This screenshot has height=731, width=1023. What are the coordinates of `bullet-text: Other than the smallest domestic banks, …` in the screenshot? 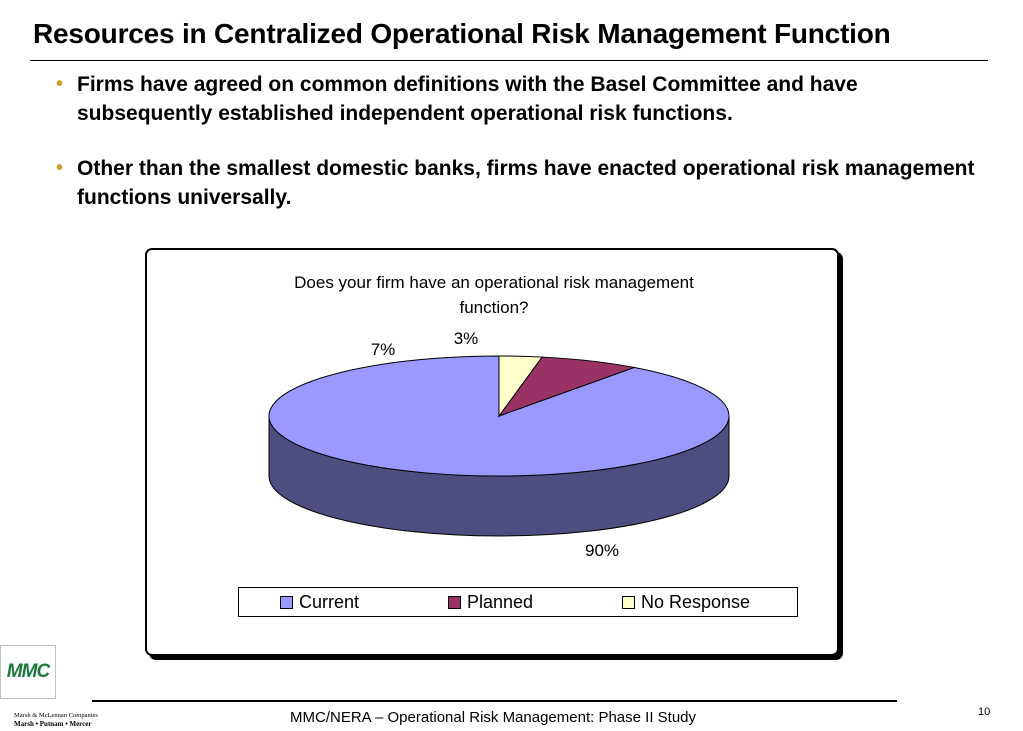 It's located at (526, 183).